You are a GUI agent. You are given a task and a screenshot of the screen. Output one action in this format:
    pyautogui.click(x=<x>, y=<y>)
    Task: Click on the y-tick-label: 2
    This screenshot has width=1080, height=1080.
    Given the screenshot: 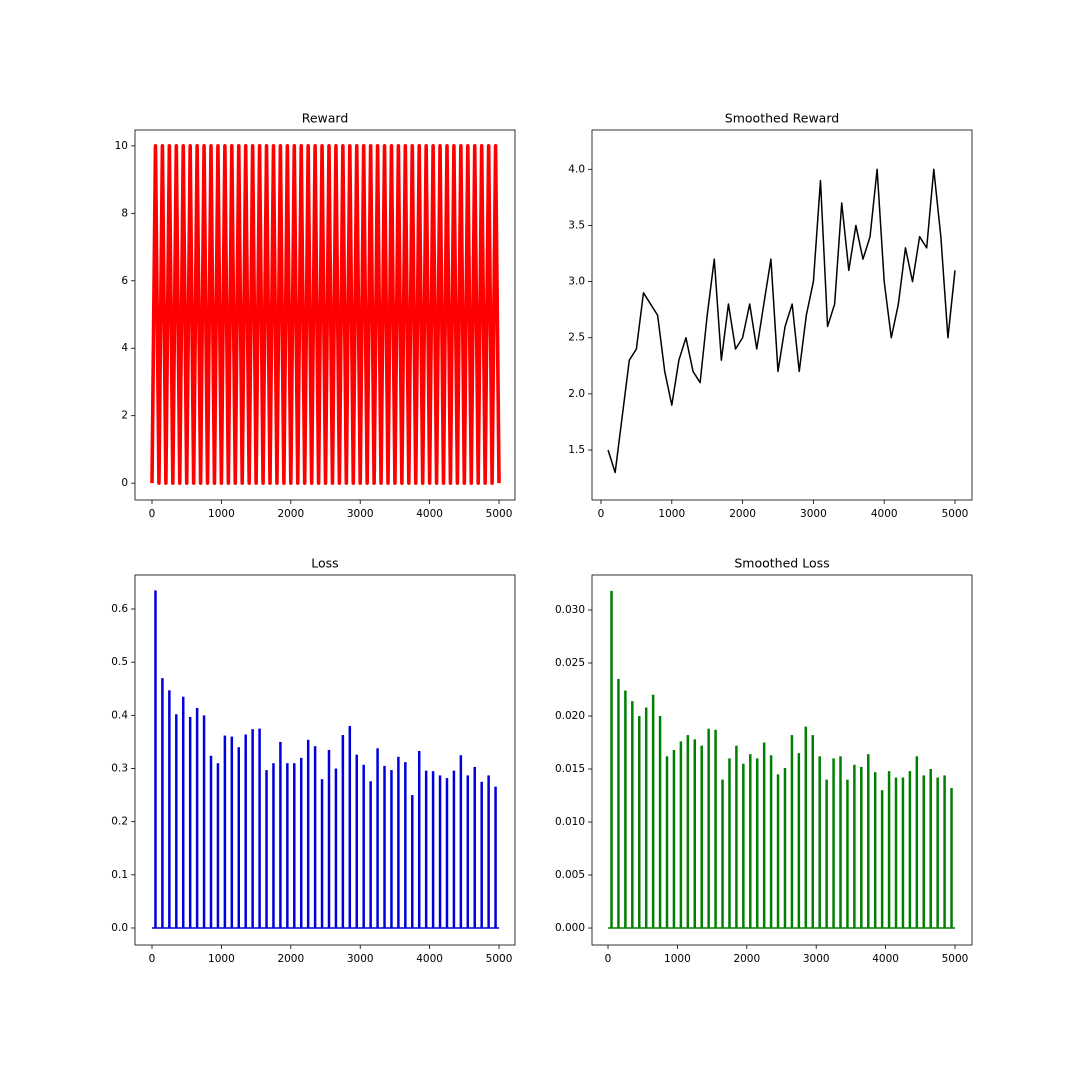 What is the action you would take?
    pyautogui.click(x=124, y=416)
    